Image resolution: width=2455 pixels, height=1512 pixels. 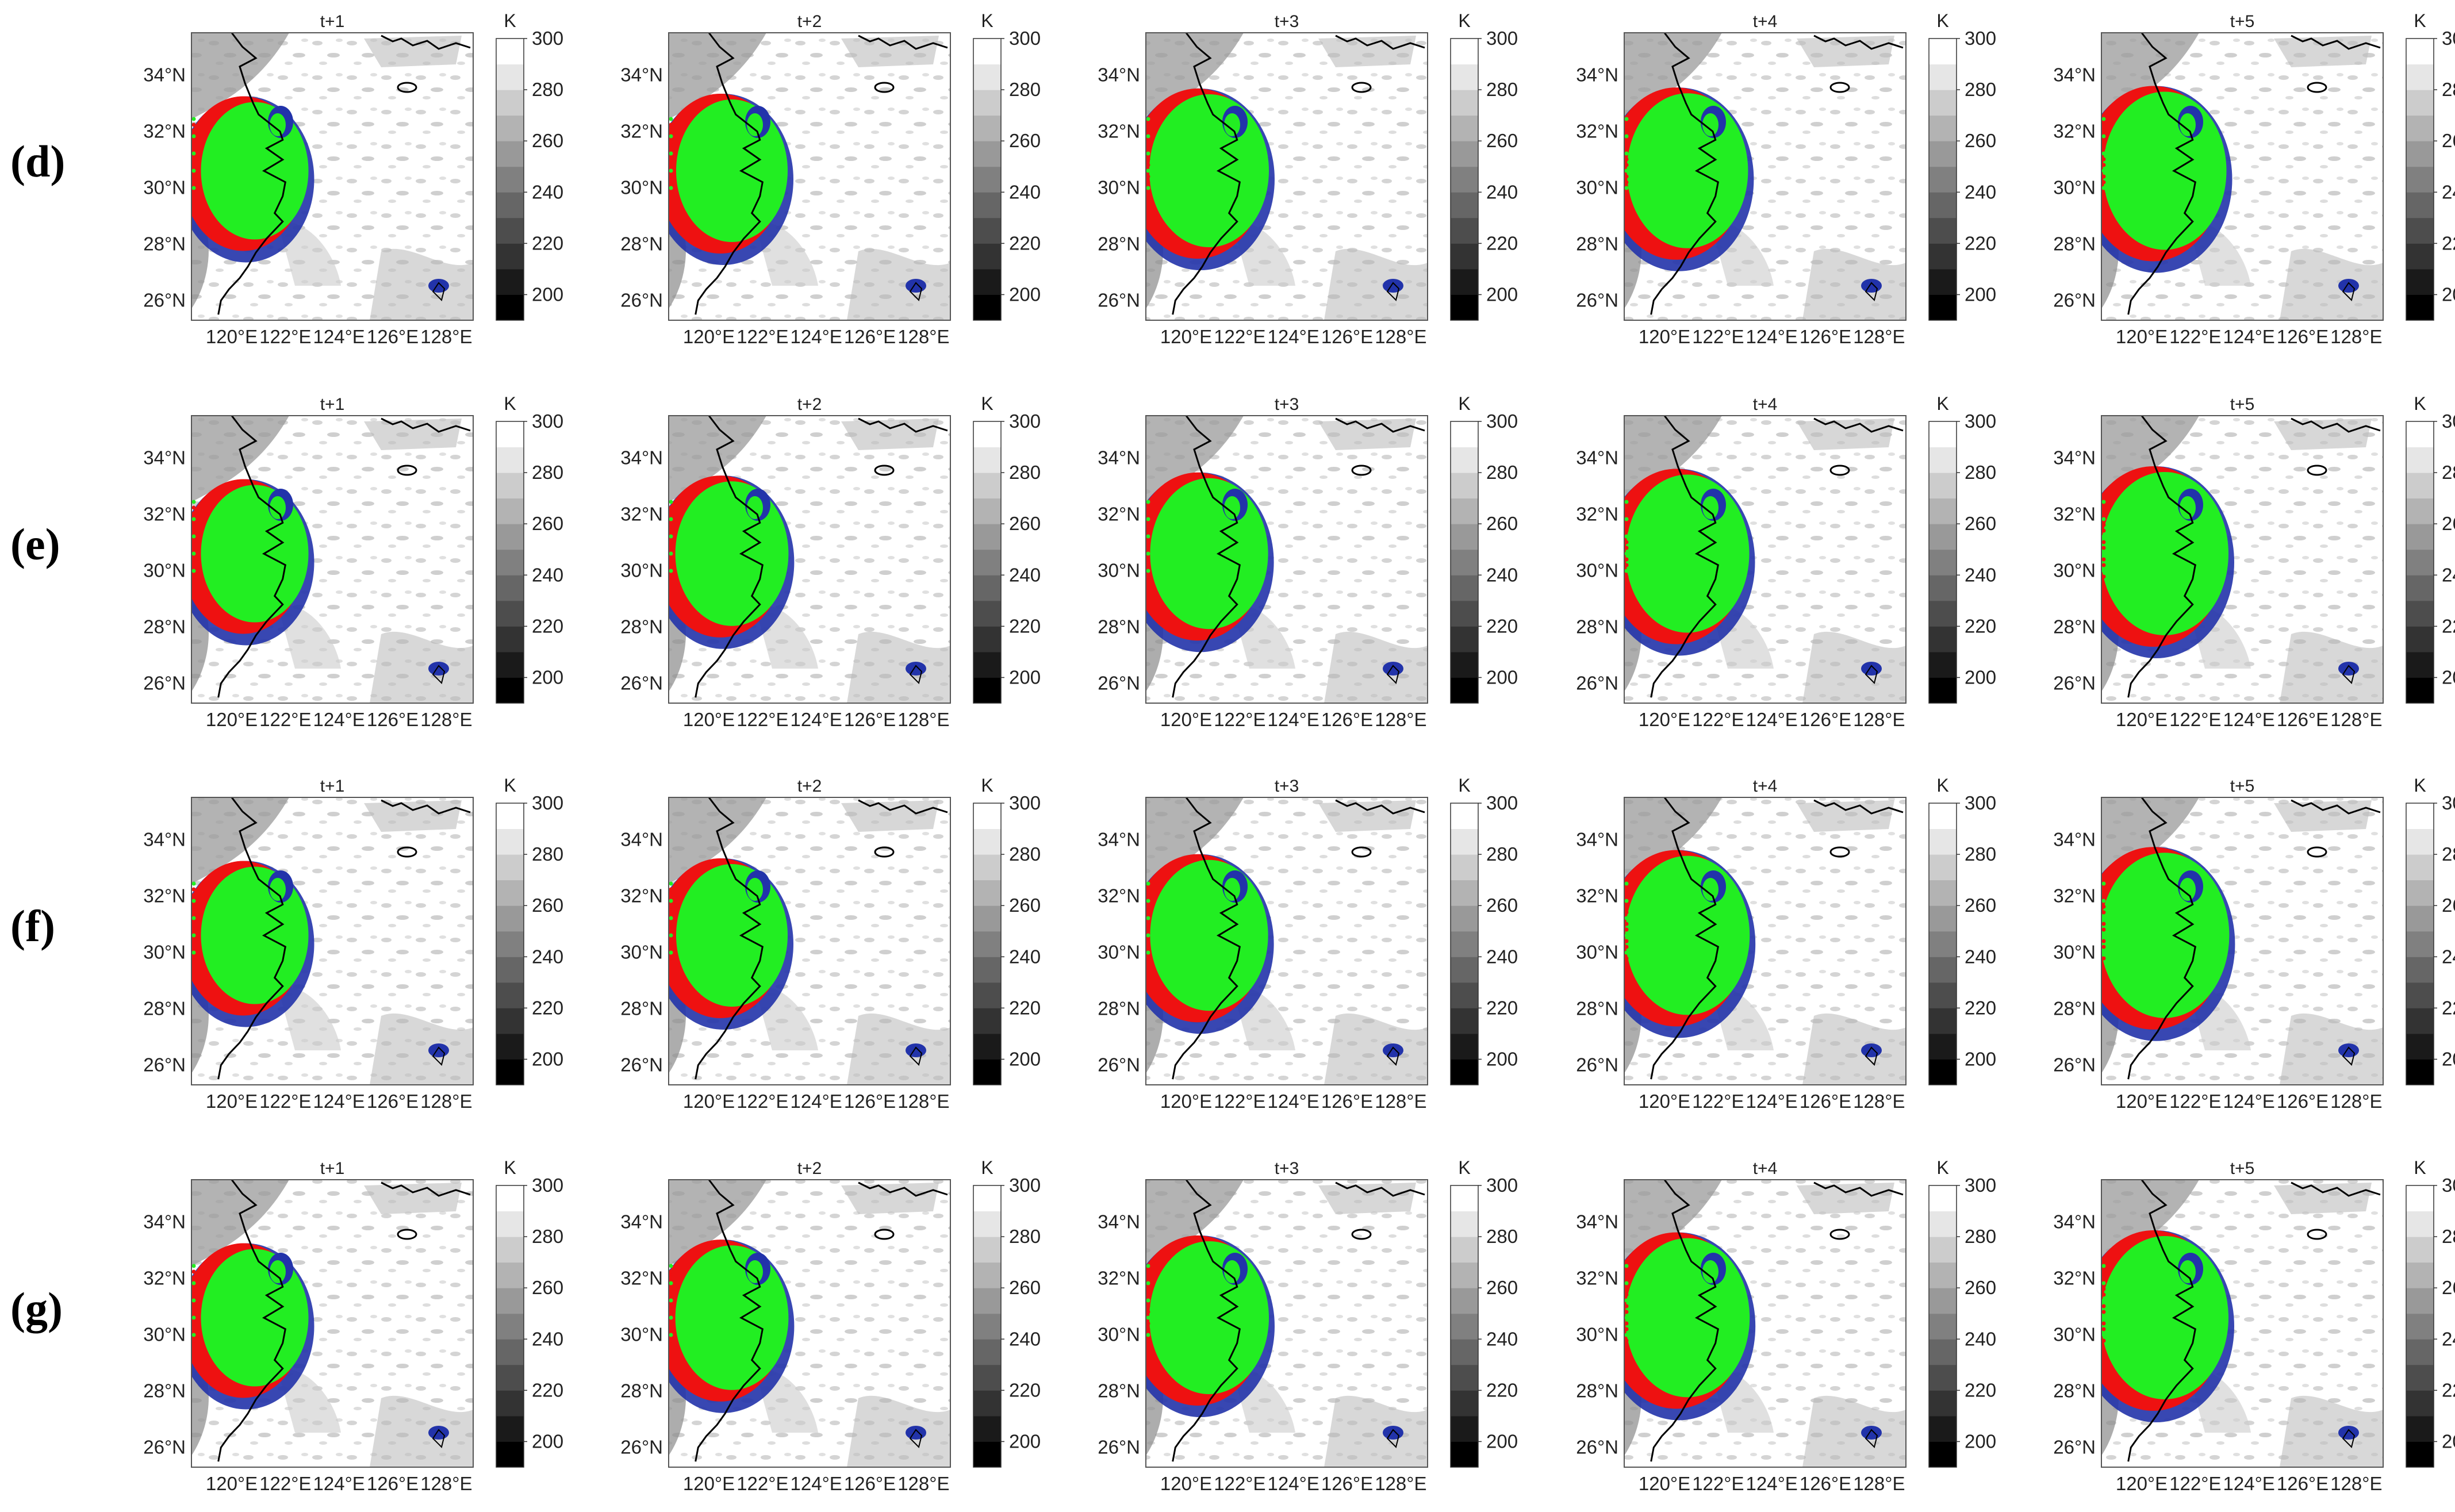 I want to click on lat-tick-label: 30°N, so click(x=641, y=187).